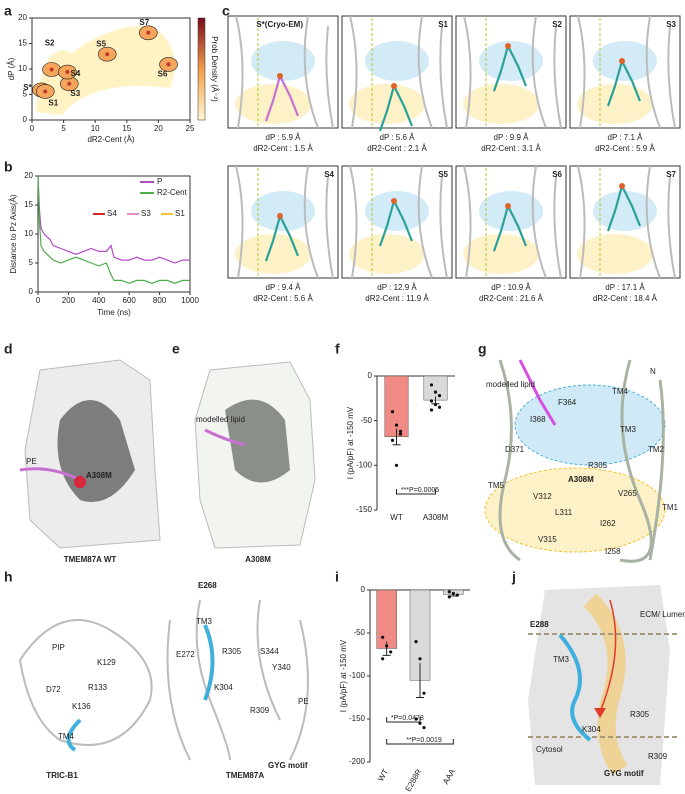 Image resolution: width=685 pixels, height=794 pixels. What do you see at coordinates (662, 614) in the screenshot?
I see `residue-label: ECM/ Lumen` at bounding box center [662, 614].